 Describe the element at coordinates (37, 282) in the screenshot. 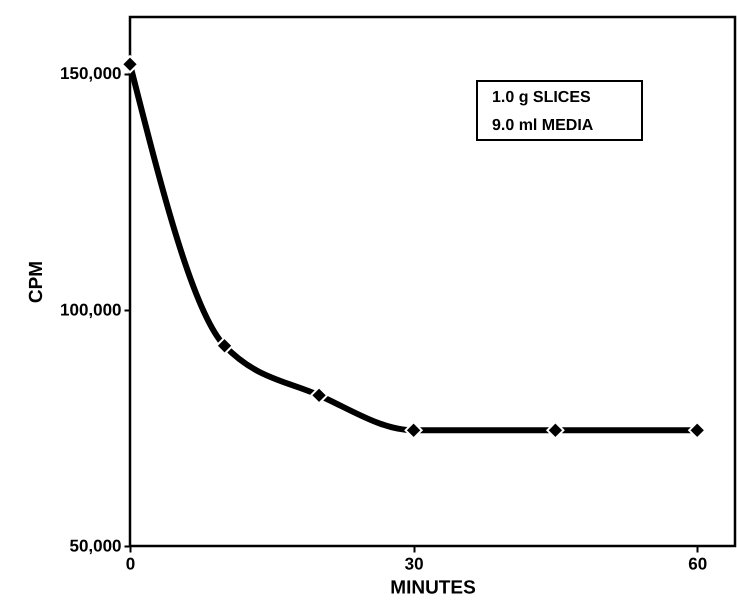

I see `y-axis-title: CPM` at that location.